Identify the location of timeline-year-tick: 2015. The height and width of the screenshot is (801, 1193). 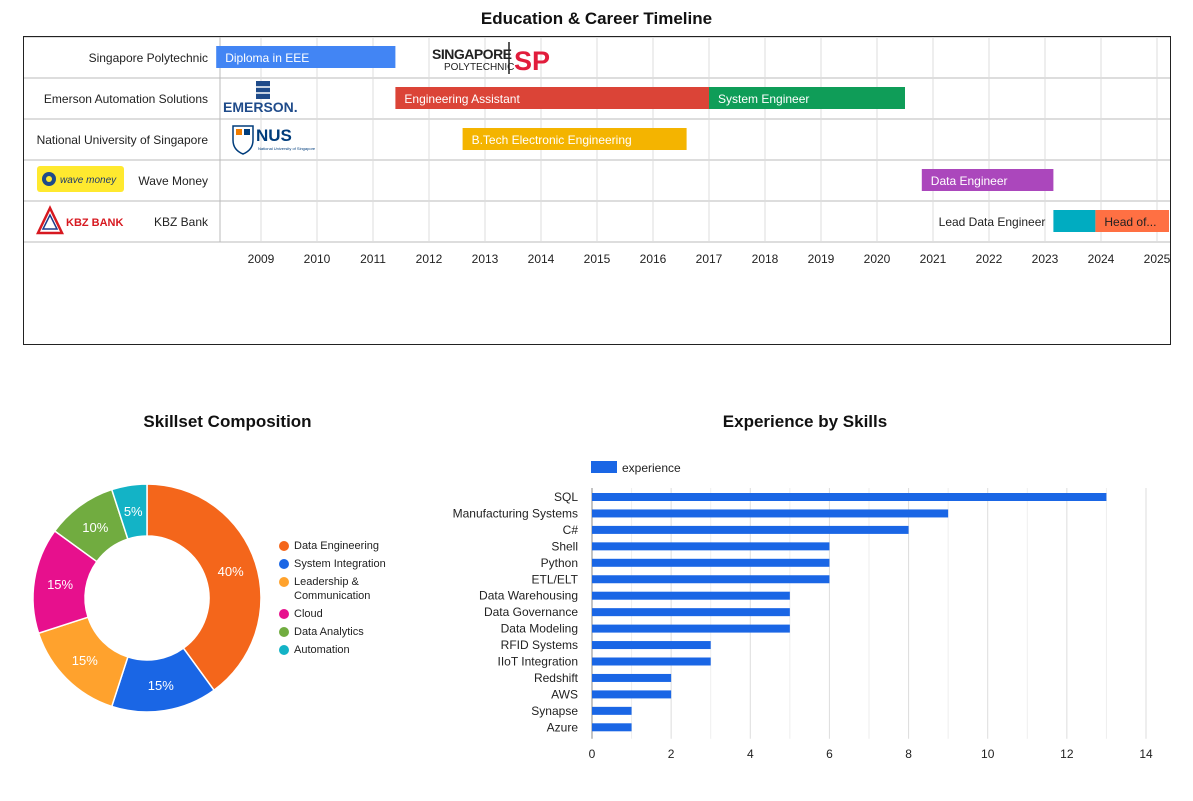
(597, 259).